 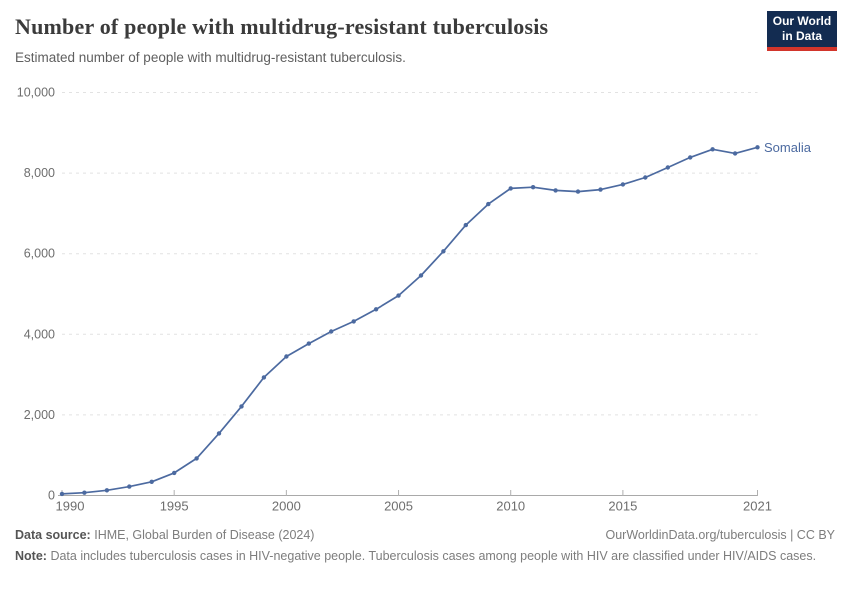 I want to click on data-source-text: IHME, Global Burden of Disease (2024), so click(x=204, y=535).